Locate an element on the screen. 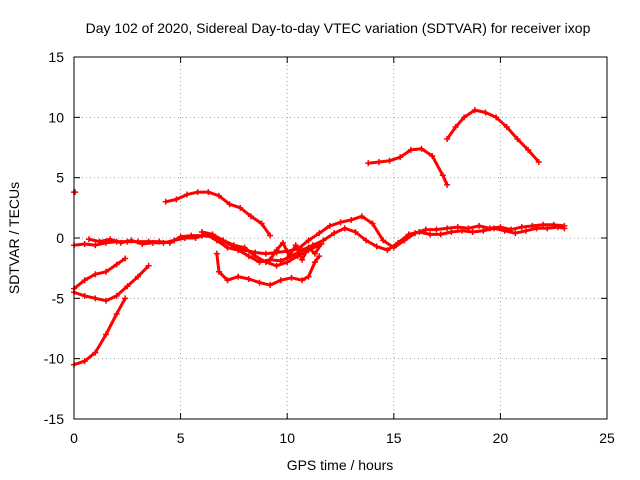  series-s2 is located at coordinates (326, 245).